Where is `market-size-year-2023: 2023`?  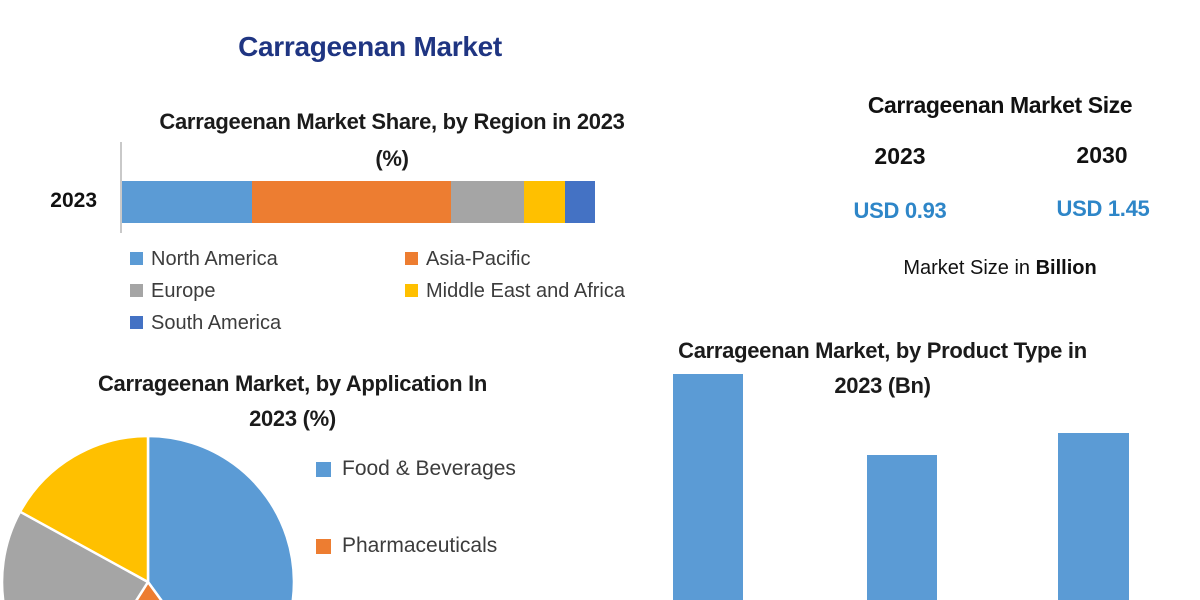
market-size-year-2023: 2023 is located at coordinates (900, 156).